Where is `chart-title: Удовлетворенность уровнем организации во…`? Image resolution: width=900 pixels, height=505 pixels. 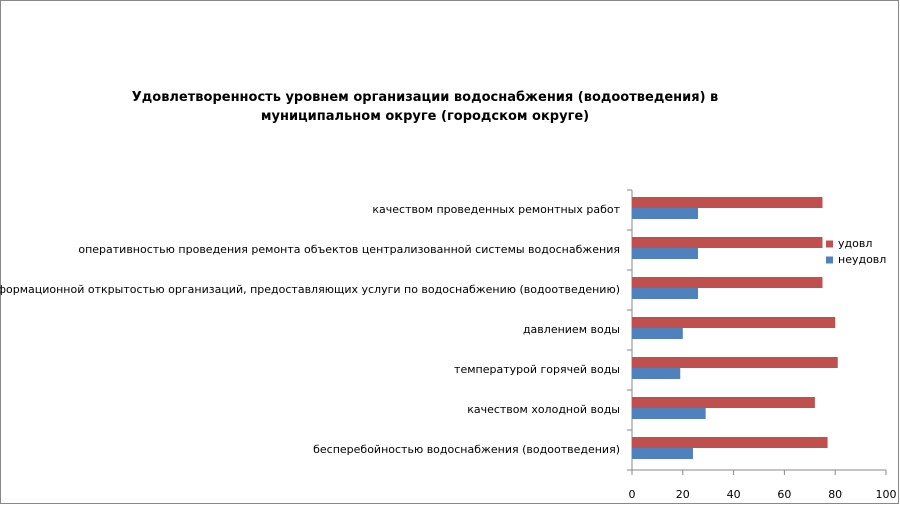 chart-title: Удовлетворенность уровнем организации во… is located at coordinates (425, 107).